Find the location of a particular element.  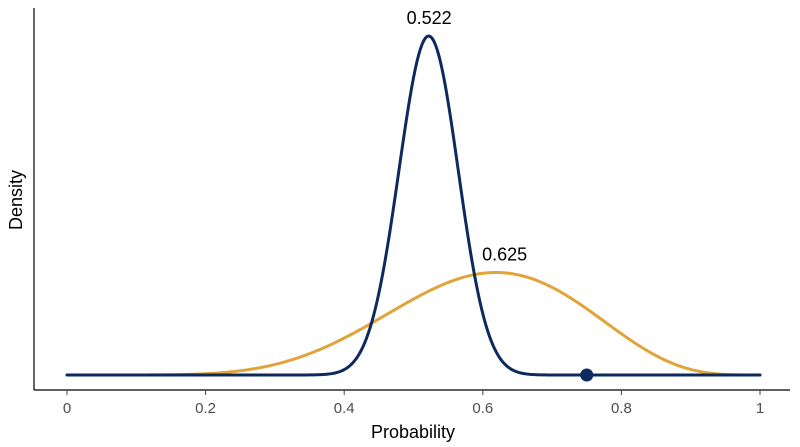

peak-label-2: 0.625 is located at coordinates (504, 255).